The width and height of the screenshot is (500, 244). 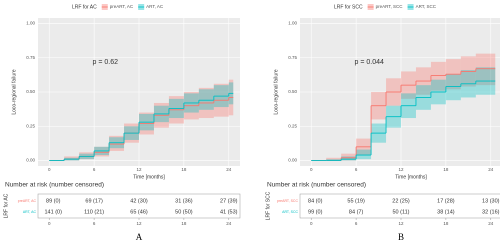 I want to click on risk-cell: 42 (30), so click(x=139, y=201).